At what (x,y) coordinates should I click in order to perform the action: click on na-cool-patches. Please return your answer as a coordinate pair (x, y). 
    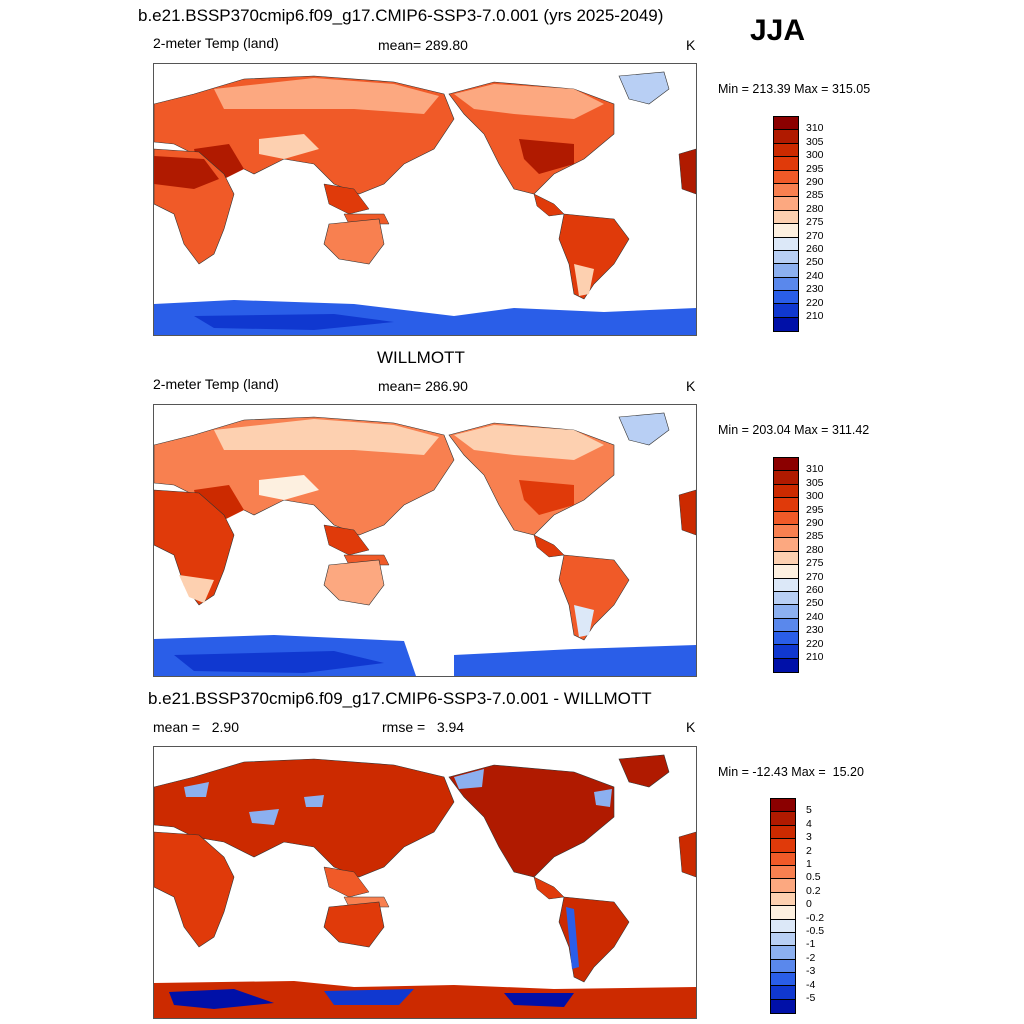
    Looking at the image, I should click on (533, 788).